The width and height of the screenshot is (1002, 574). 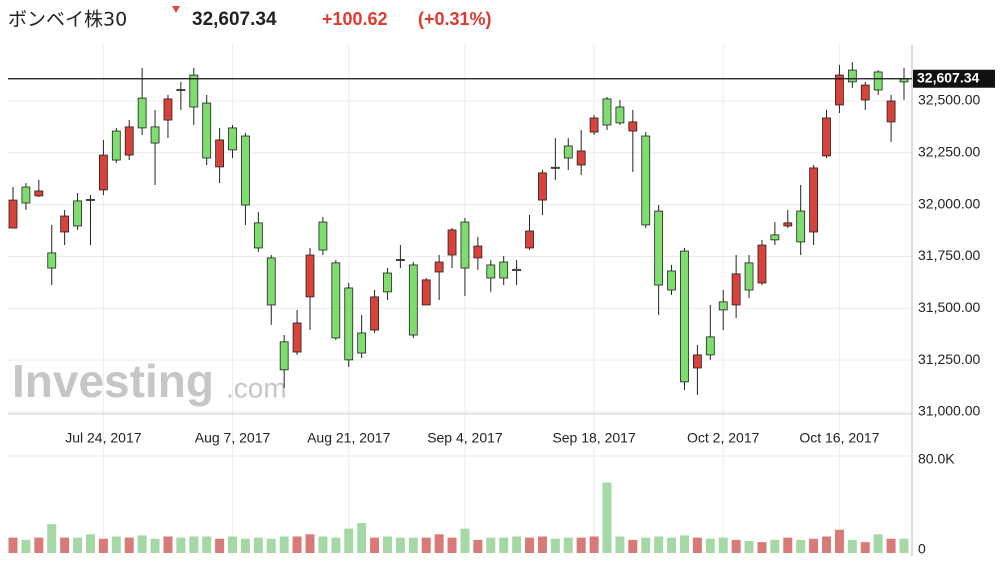 What do you see at coordinates (922, 549) in the screenshot?
I see `volume-tick-label: 0` at bounding box center [922, 549].